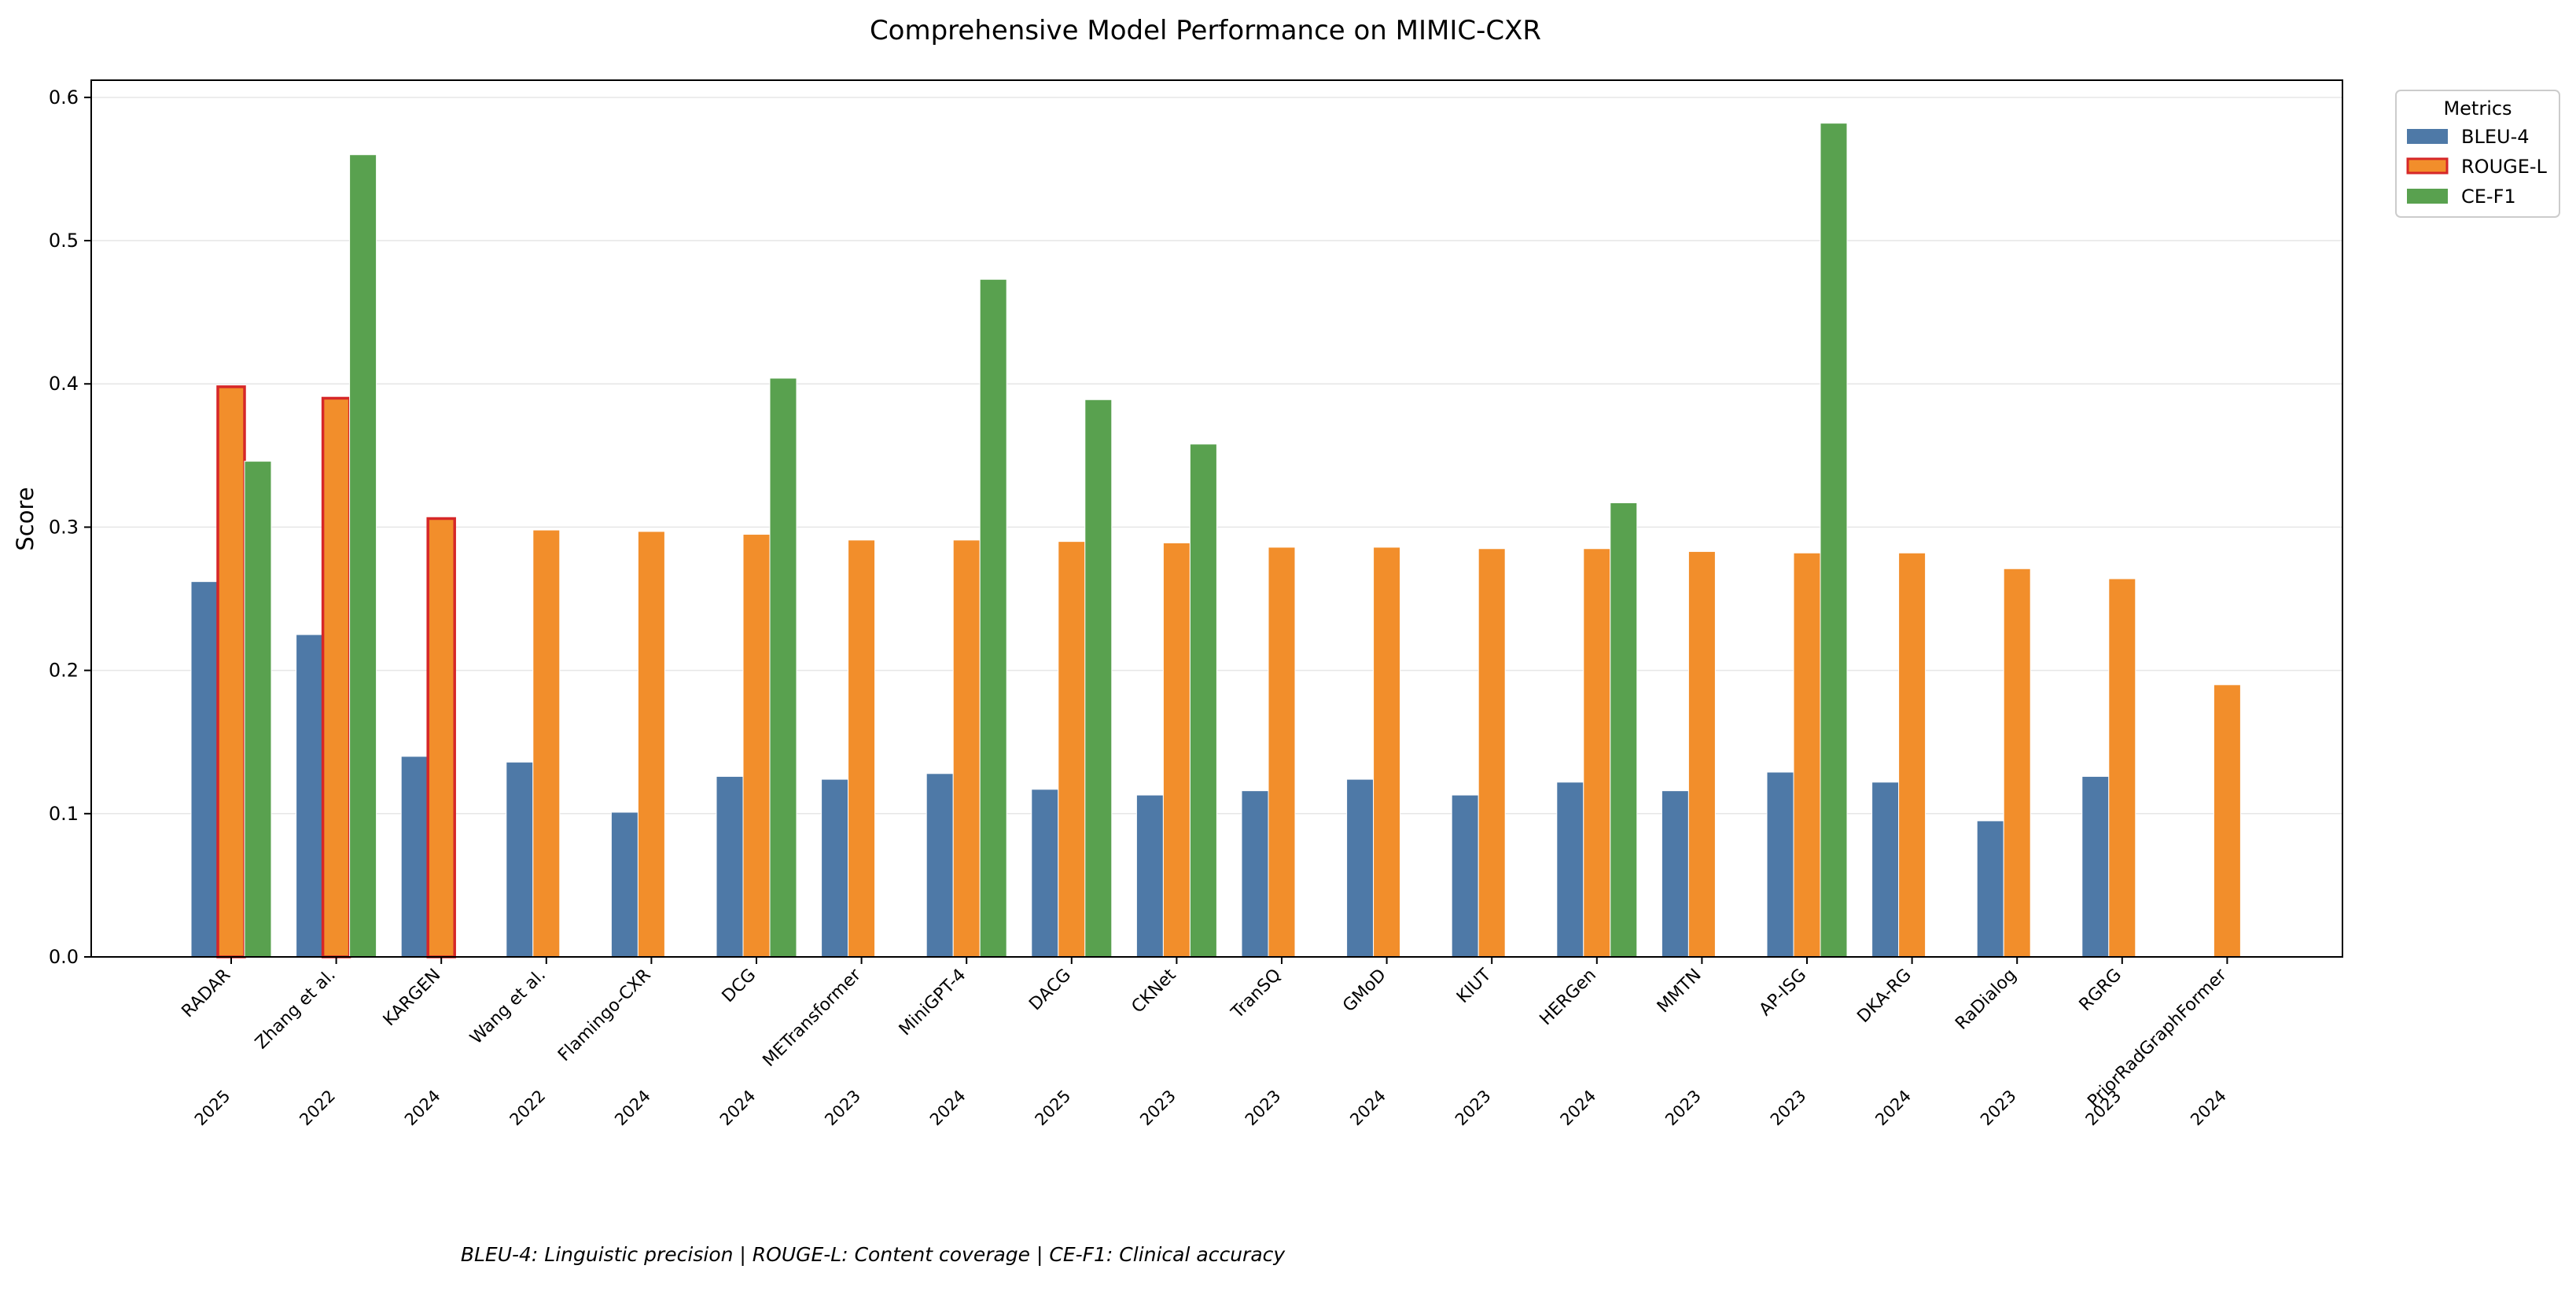  Describe the element at coordinates (1045, 874) in the screenshot. I see `bar-bleu-4-dacg` at that location.